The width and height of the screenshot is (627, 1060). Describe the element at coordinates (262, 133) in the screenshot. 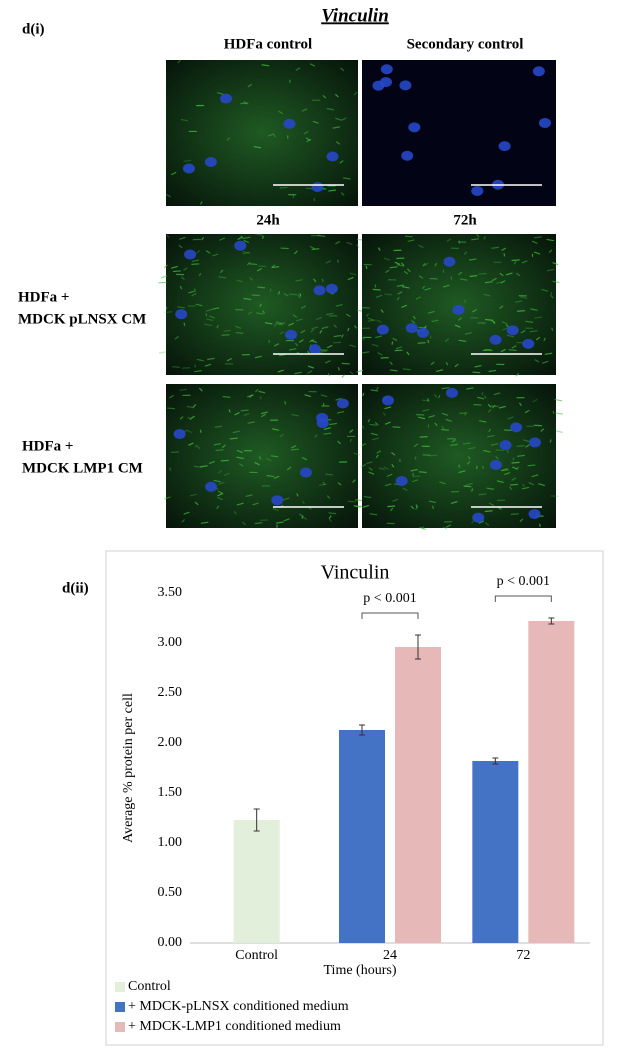

I see `micrograph` at that location.